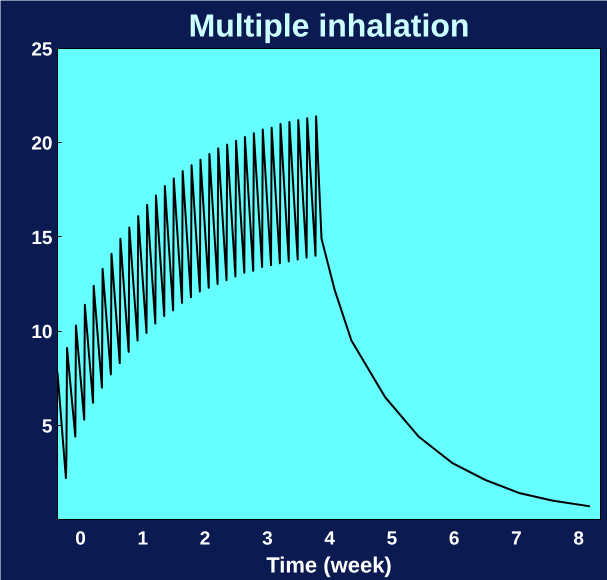 Image resolution: width=607 pixels, height=580 pixels. Describe the element at coordinates (42, 50) in the screenshot. I see `y-tick-label: 25` at that location.